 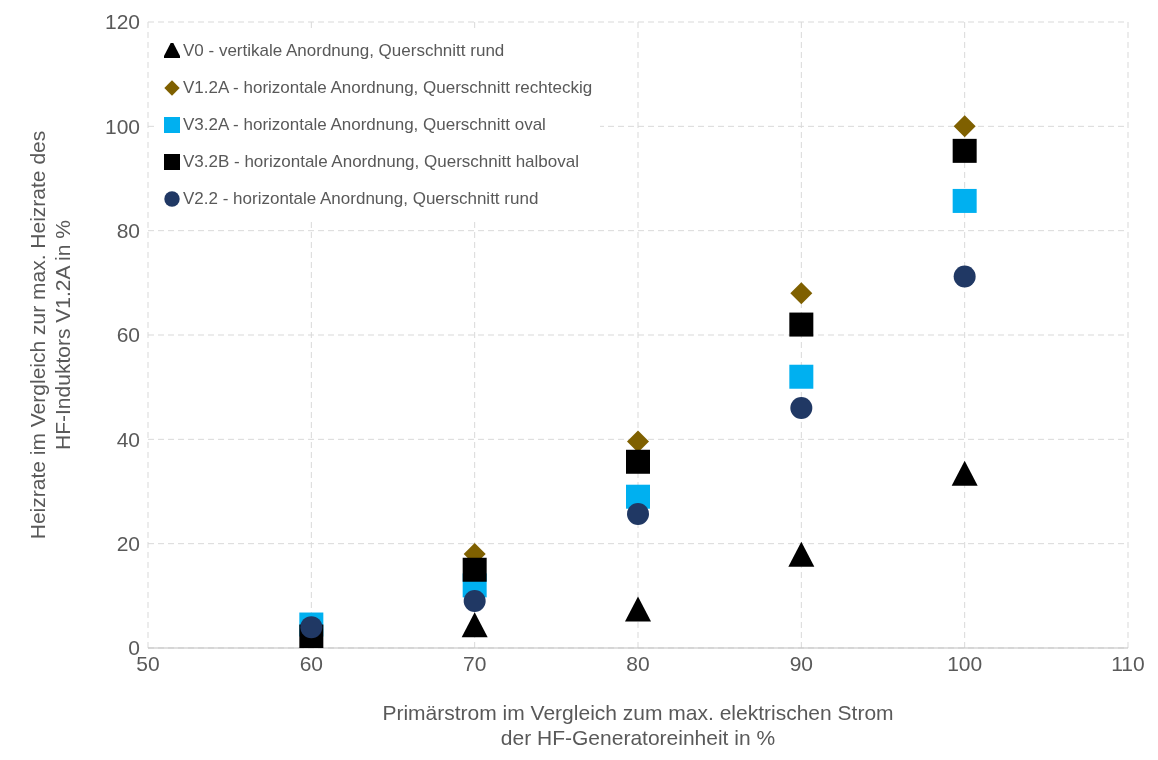 I want to click on y-tick-label: 120, so click(x=122, y=22).